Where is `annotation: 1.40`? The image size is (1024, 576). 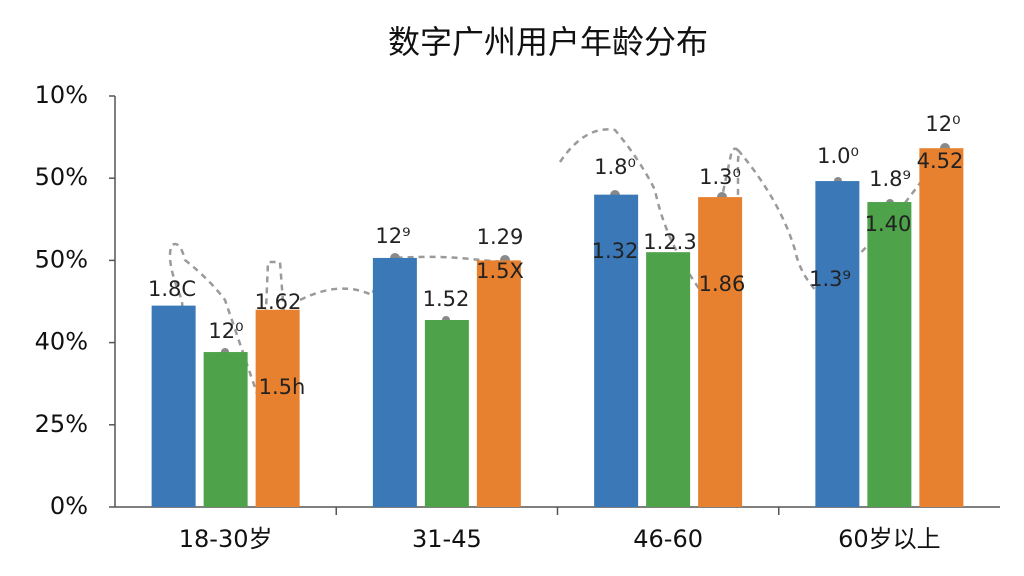
annotation: 1.40 is located at coordinates (888, 224).